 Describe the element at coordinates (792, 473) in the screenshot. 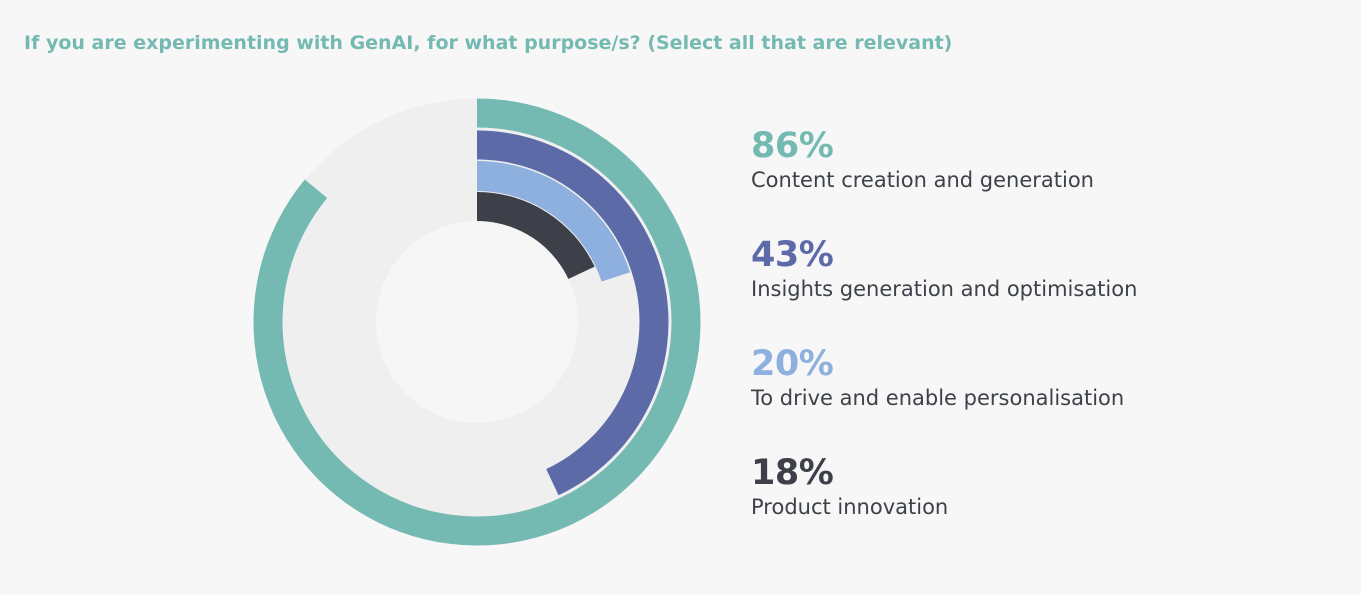

I see `legend-value: 18%` at that location.